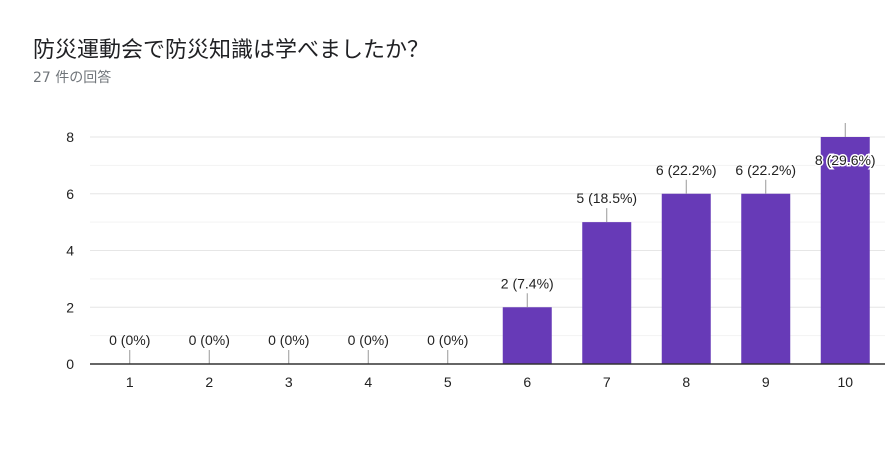 This screenshot has width=885, height=459. I want to click on data-label: 5 (18.5%), so click(606, 198).